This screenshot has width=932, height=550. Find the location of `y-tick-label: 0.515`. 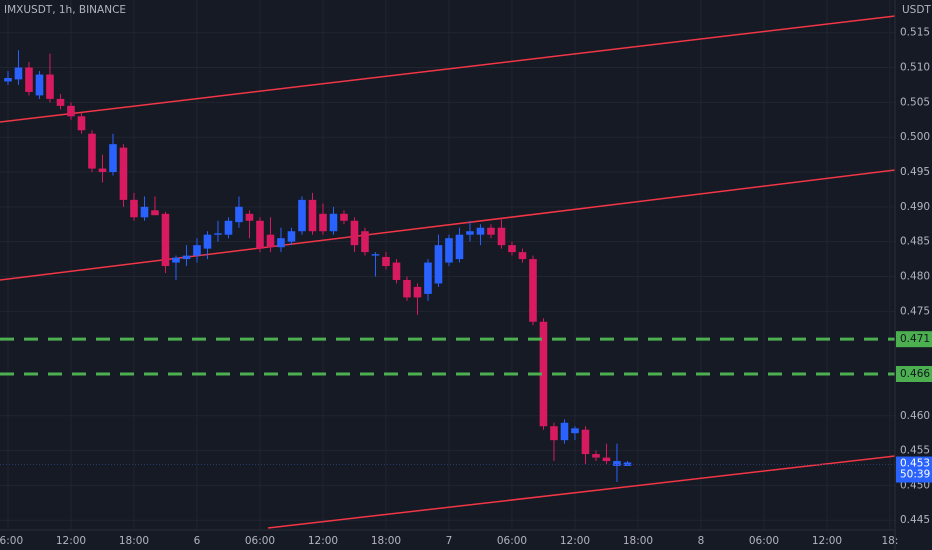

y-tick-label: 0.515 is located at coordinates (915, 33).